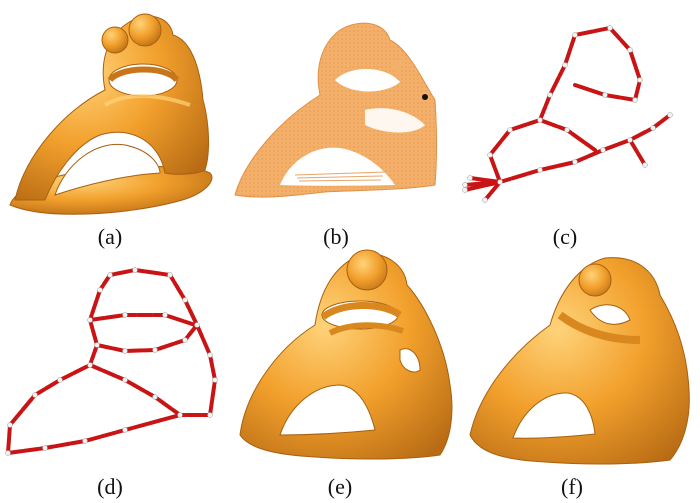  I want to click on caption-a: (a), so click(110, 236).